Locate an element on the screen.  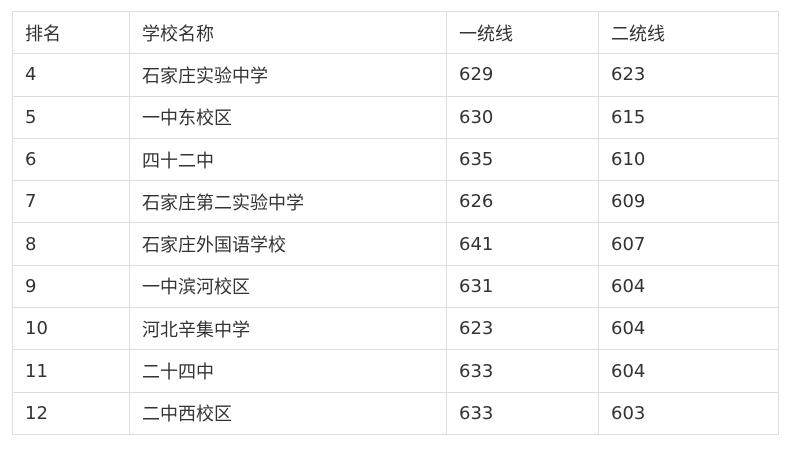
table-row: 4 石家庄实验中学 629 623 is located at coordinates (395, 75).